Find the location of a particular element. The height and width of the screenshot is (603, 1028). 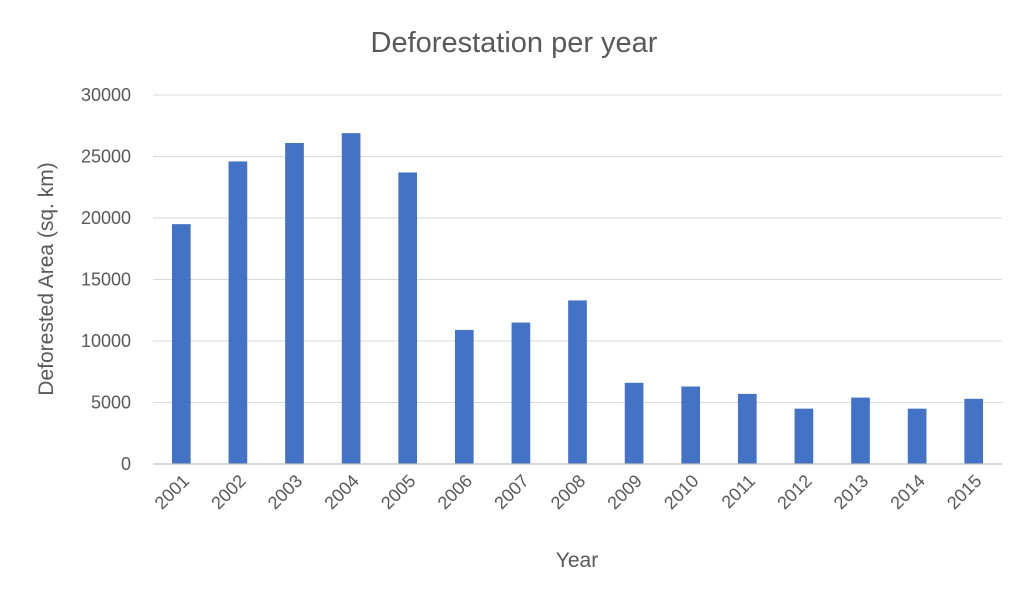

x-tick-label: 2004 is located at coordinates (341, 492).